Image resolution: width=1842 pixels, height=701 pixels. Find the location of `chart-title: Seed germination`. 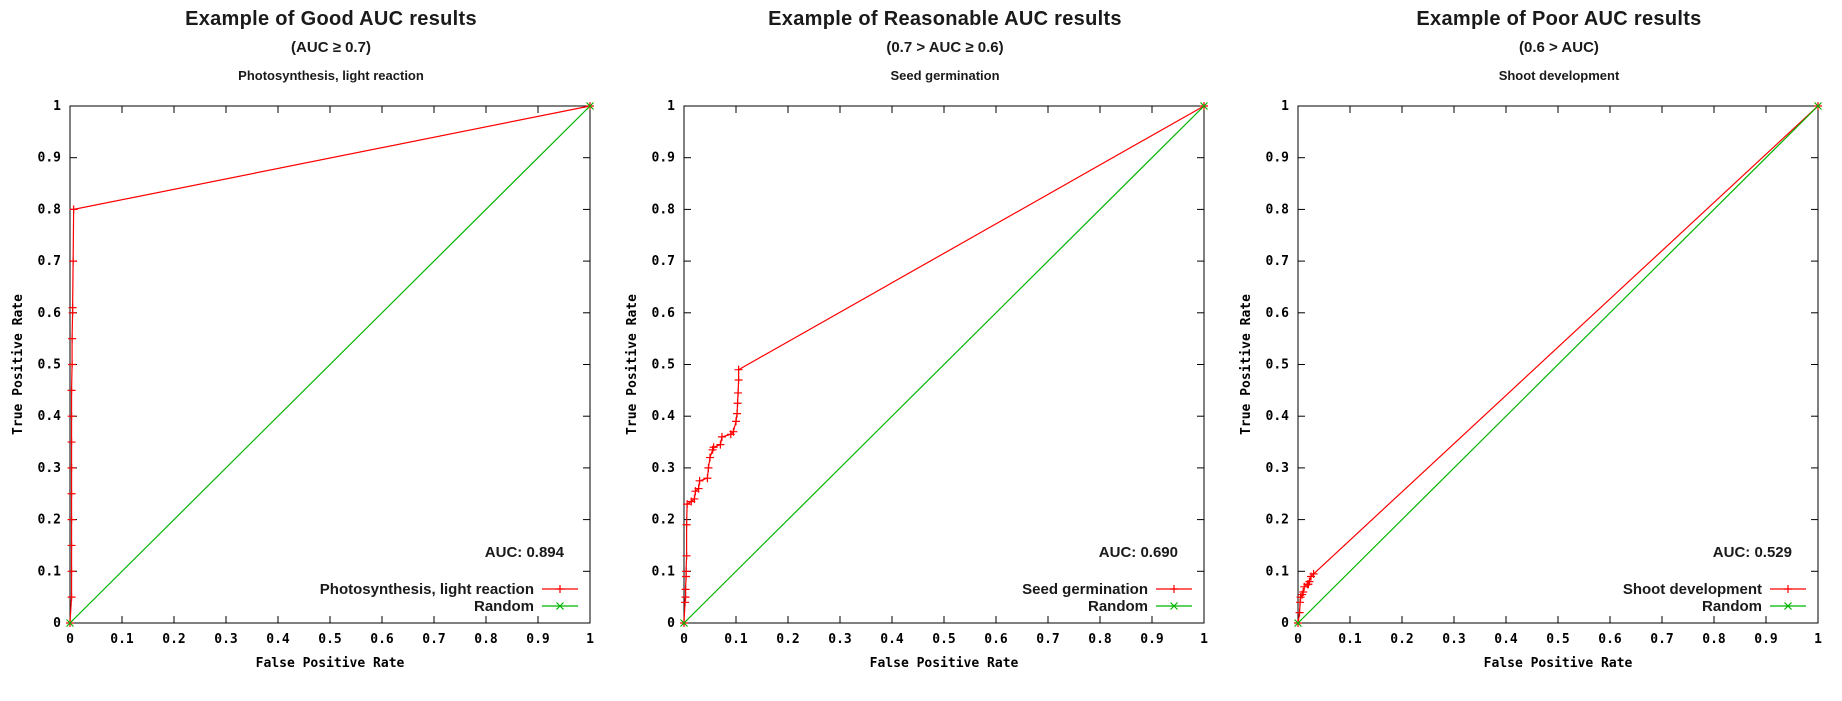

chart-title: Seed germination is located at coordinates (945, 75).